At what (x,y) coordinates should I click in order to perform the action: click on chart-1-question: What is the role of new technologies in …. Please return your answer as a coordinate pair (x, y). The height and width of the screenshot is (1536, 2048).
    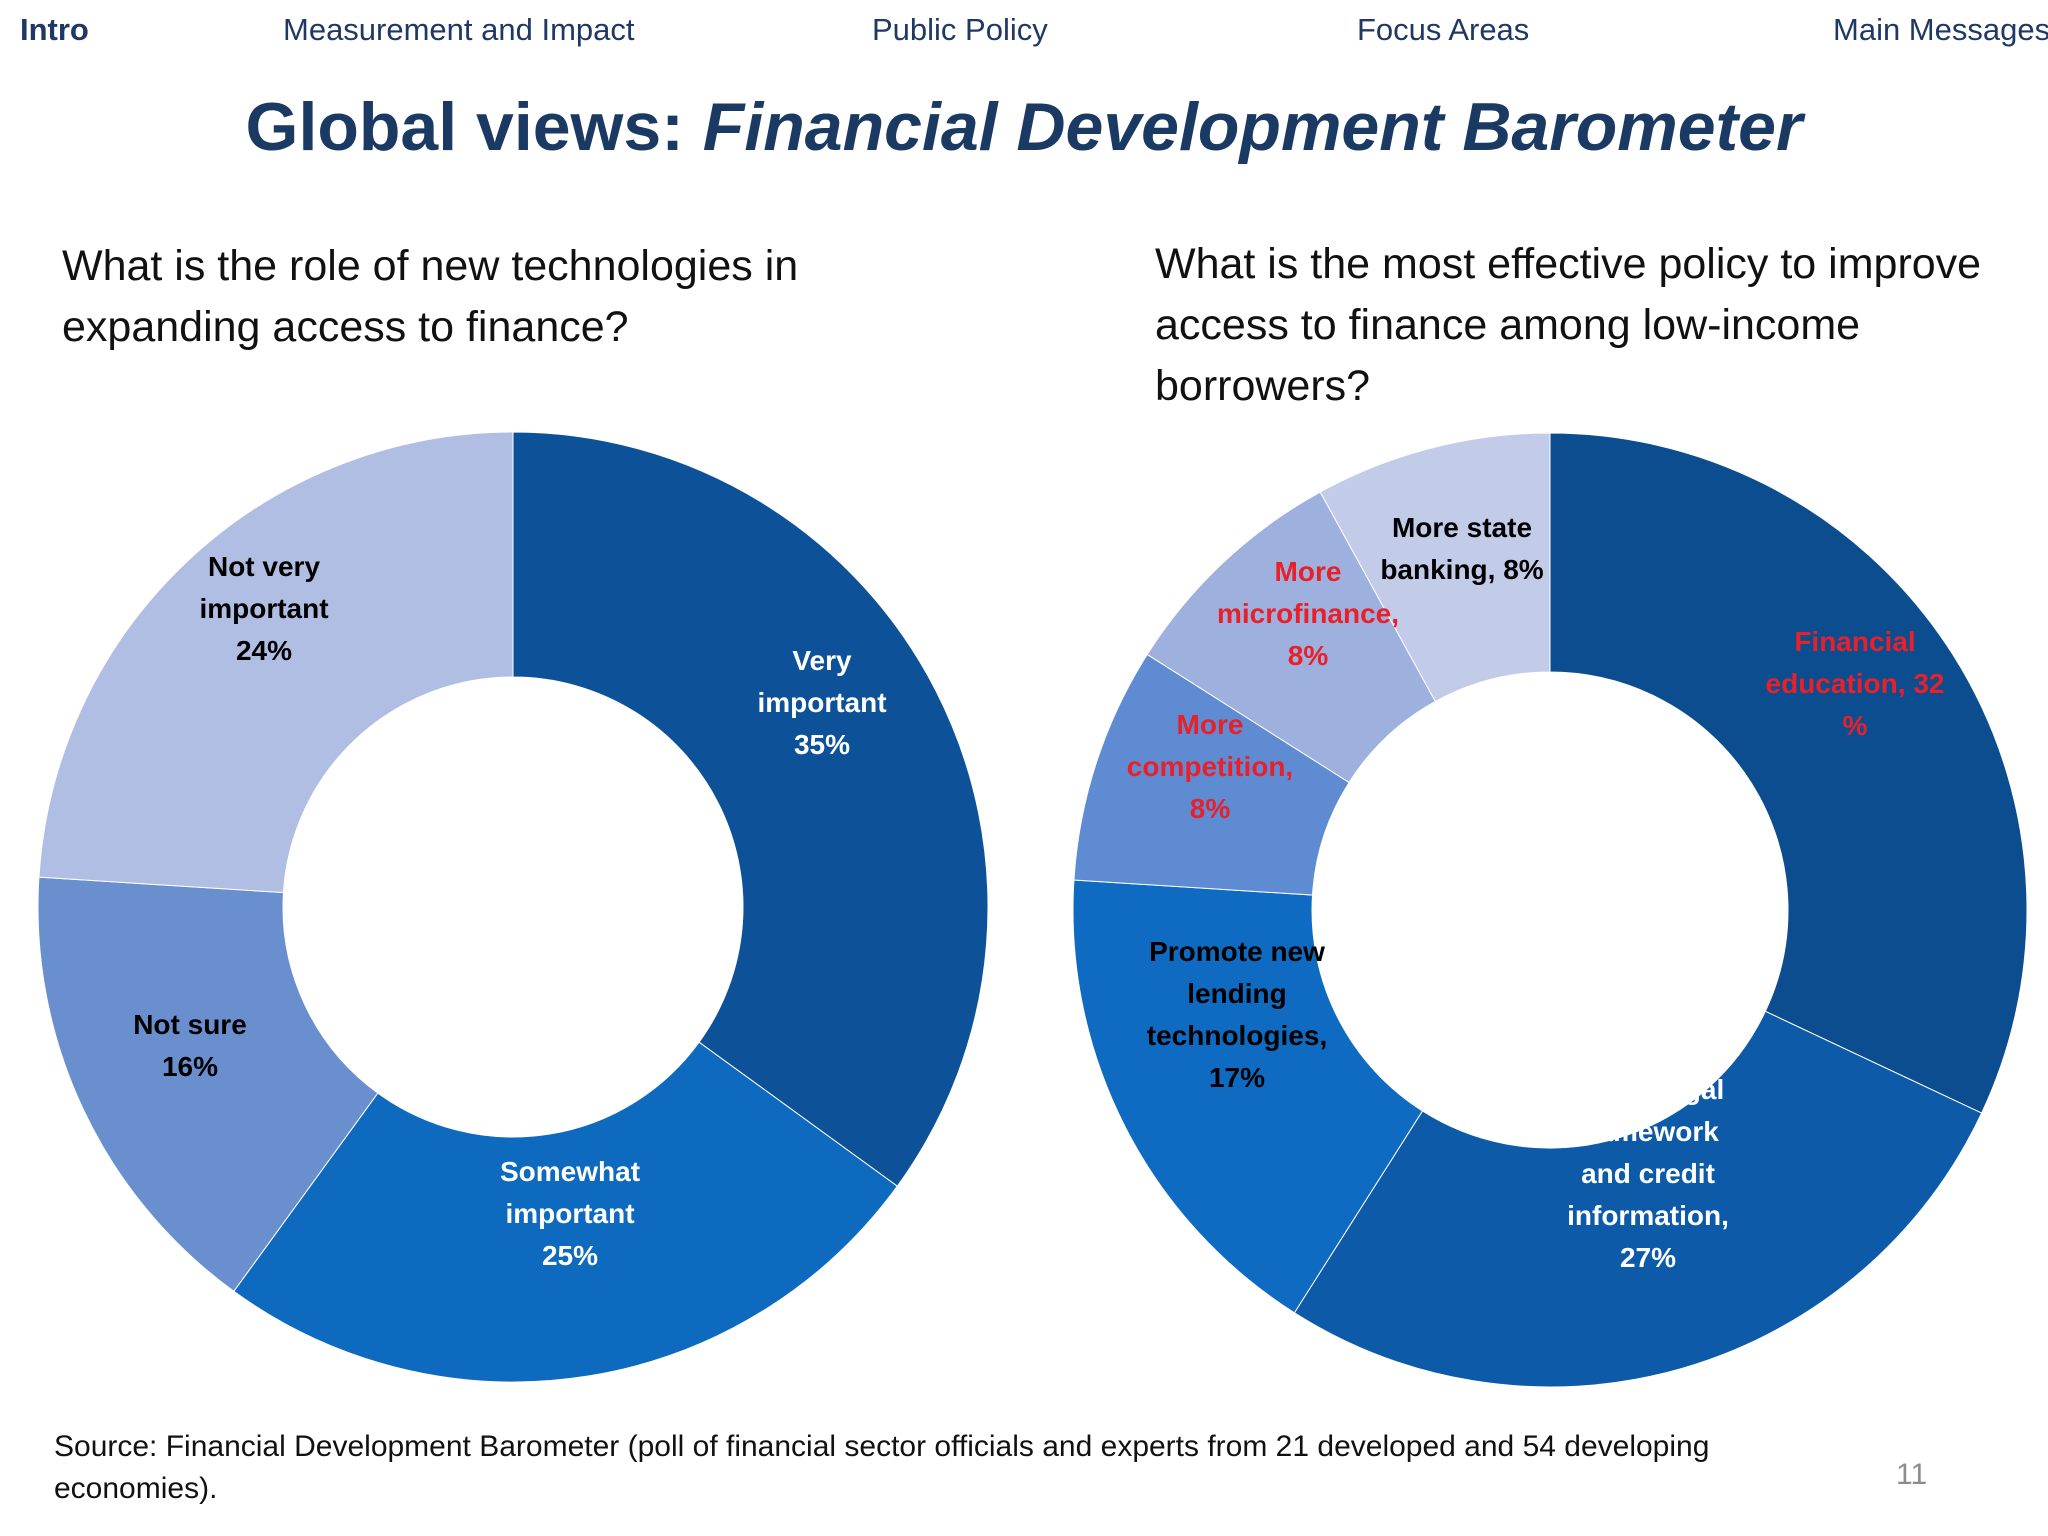
    Looking at the image, I should click on (430, 296).